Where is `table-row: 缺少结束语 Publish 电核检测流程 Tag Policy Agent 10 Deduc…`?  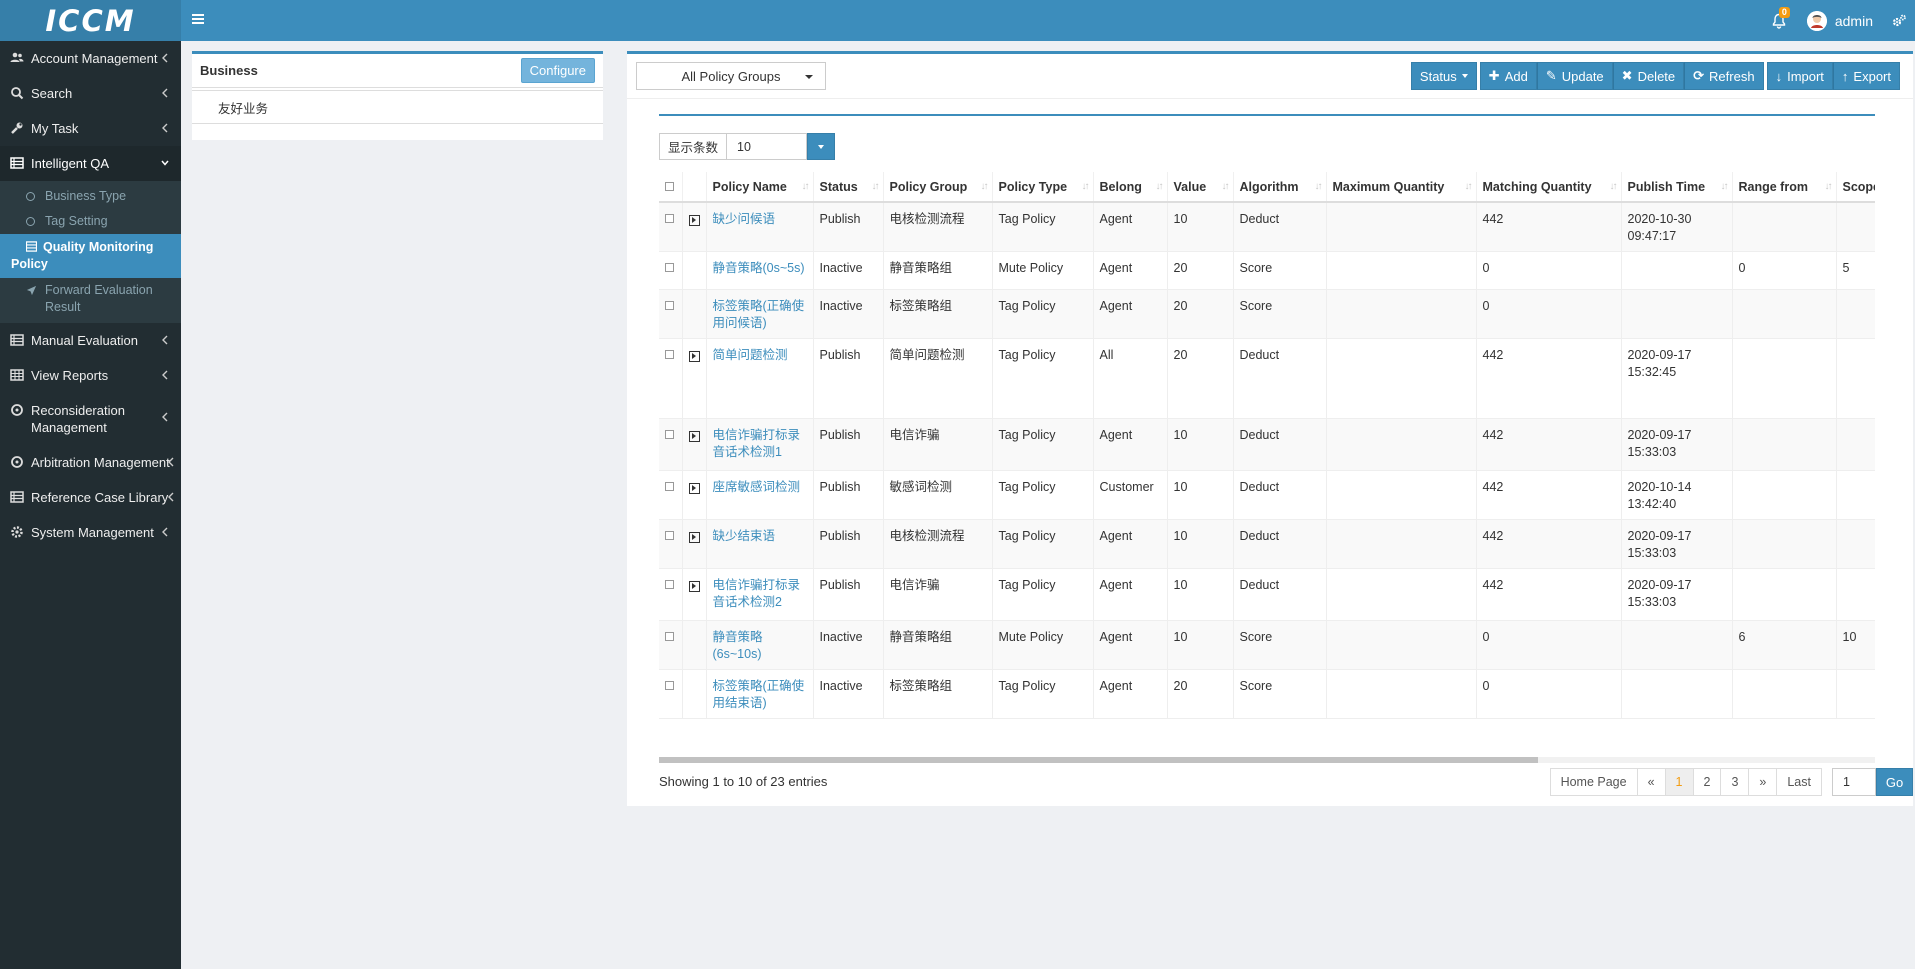
table-row: 缺少结束语 Publish 电核检测流程 Tag Policy Agent 10 Deduc… is located at coordinates (1267, 544).